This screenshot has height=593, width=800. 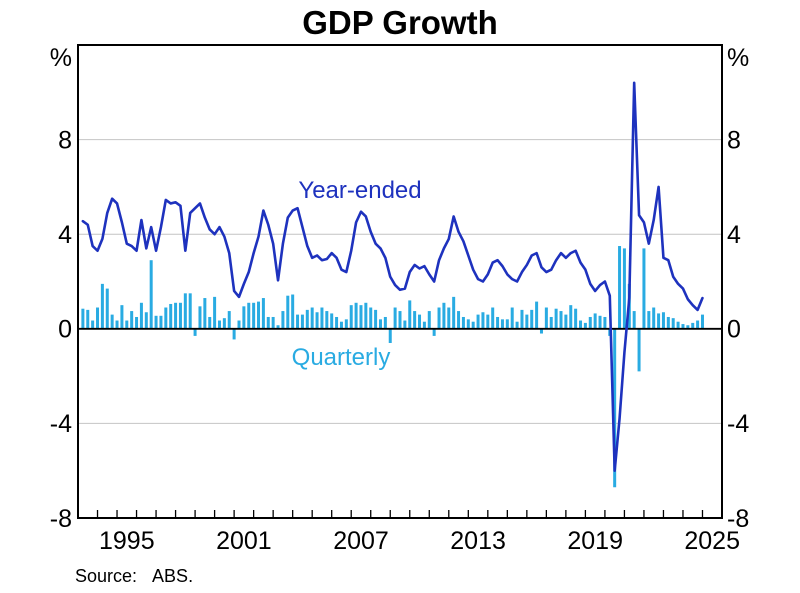 What do you see at coordinates (738, 519) in the screenshot?
I see `y-label-right--8: -8` at bounding box center [738, 519].